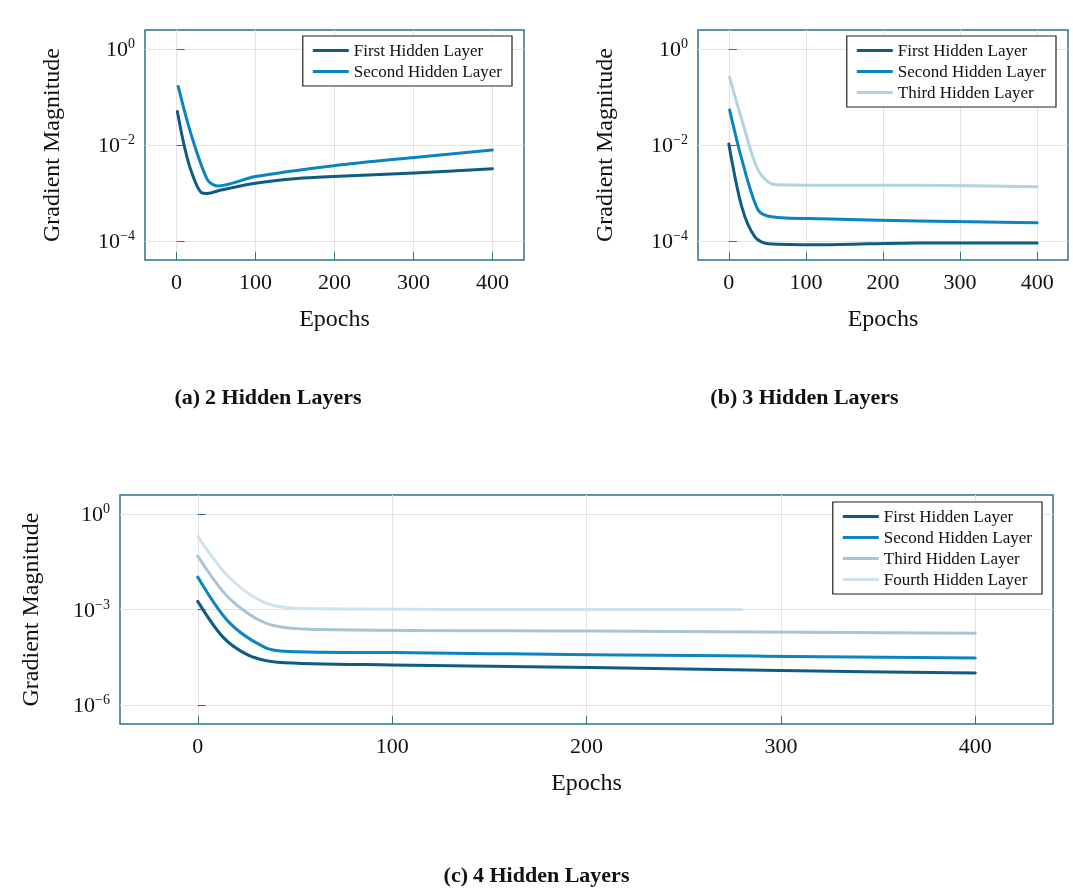 This screenshot has height=895, width=1073. I want to click on text: (a) 2 Hidden Layers, so click(268, 396).